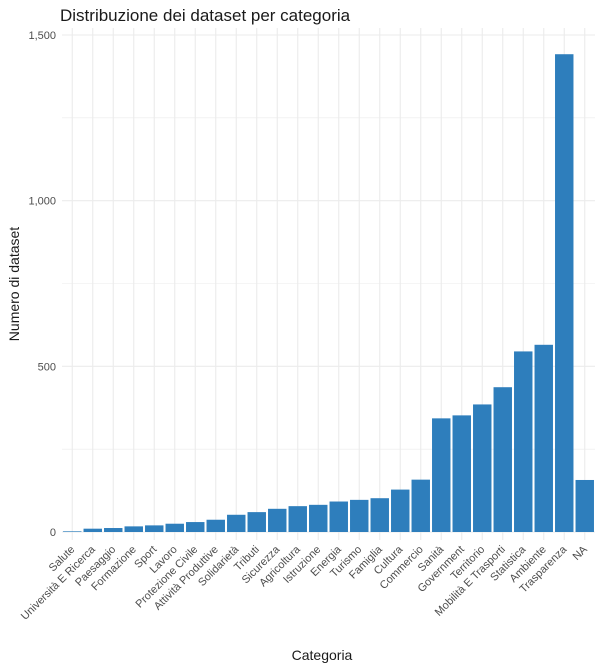  I want to click on y-tick-label: 500, so click(47, 367).